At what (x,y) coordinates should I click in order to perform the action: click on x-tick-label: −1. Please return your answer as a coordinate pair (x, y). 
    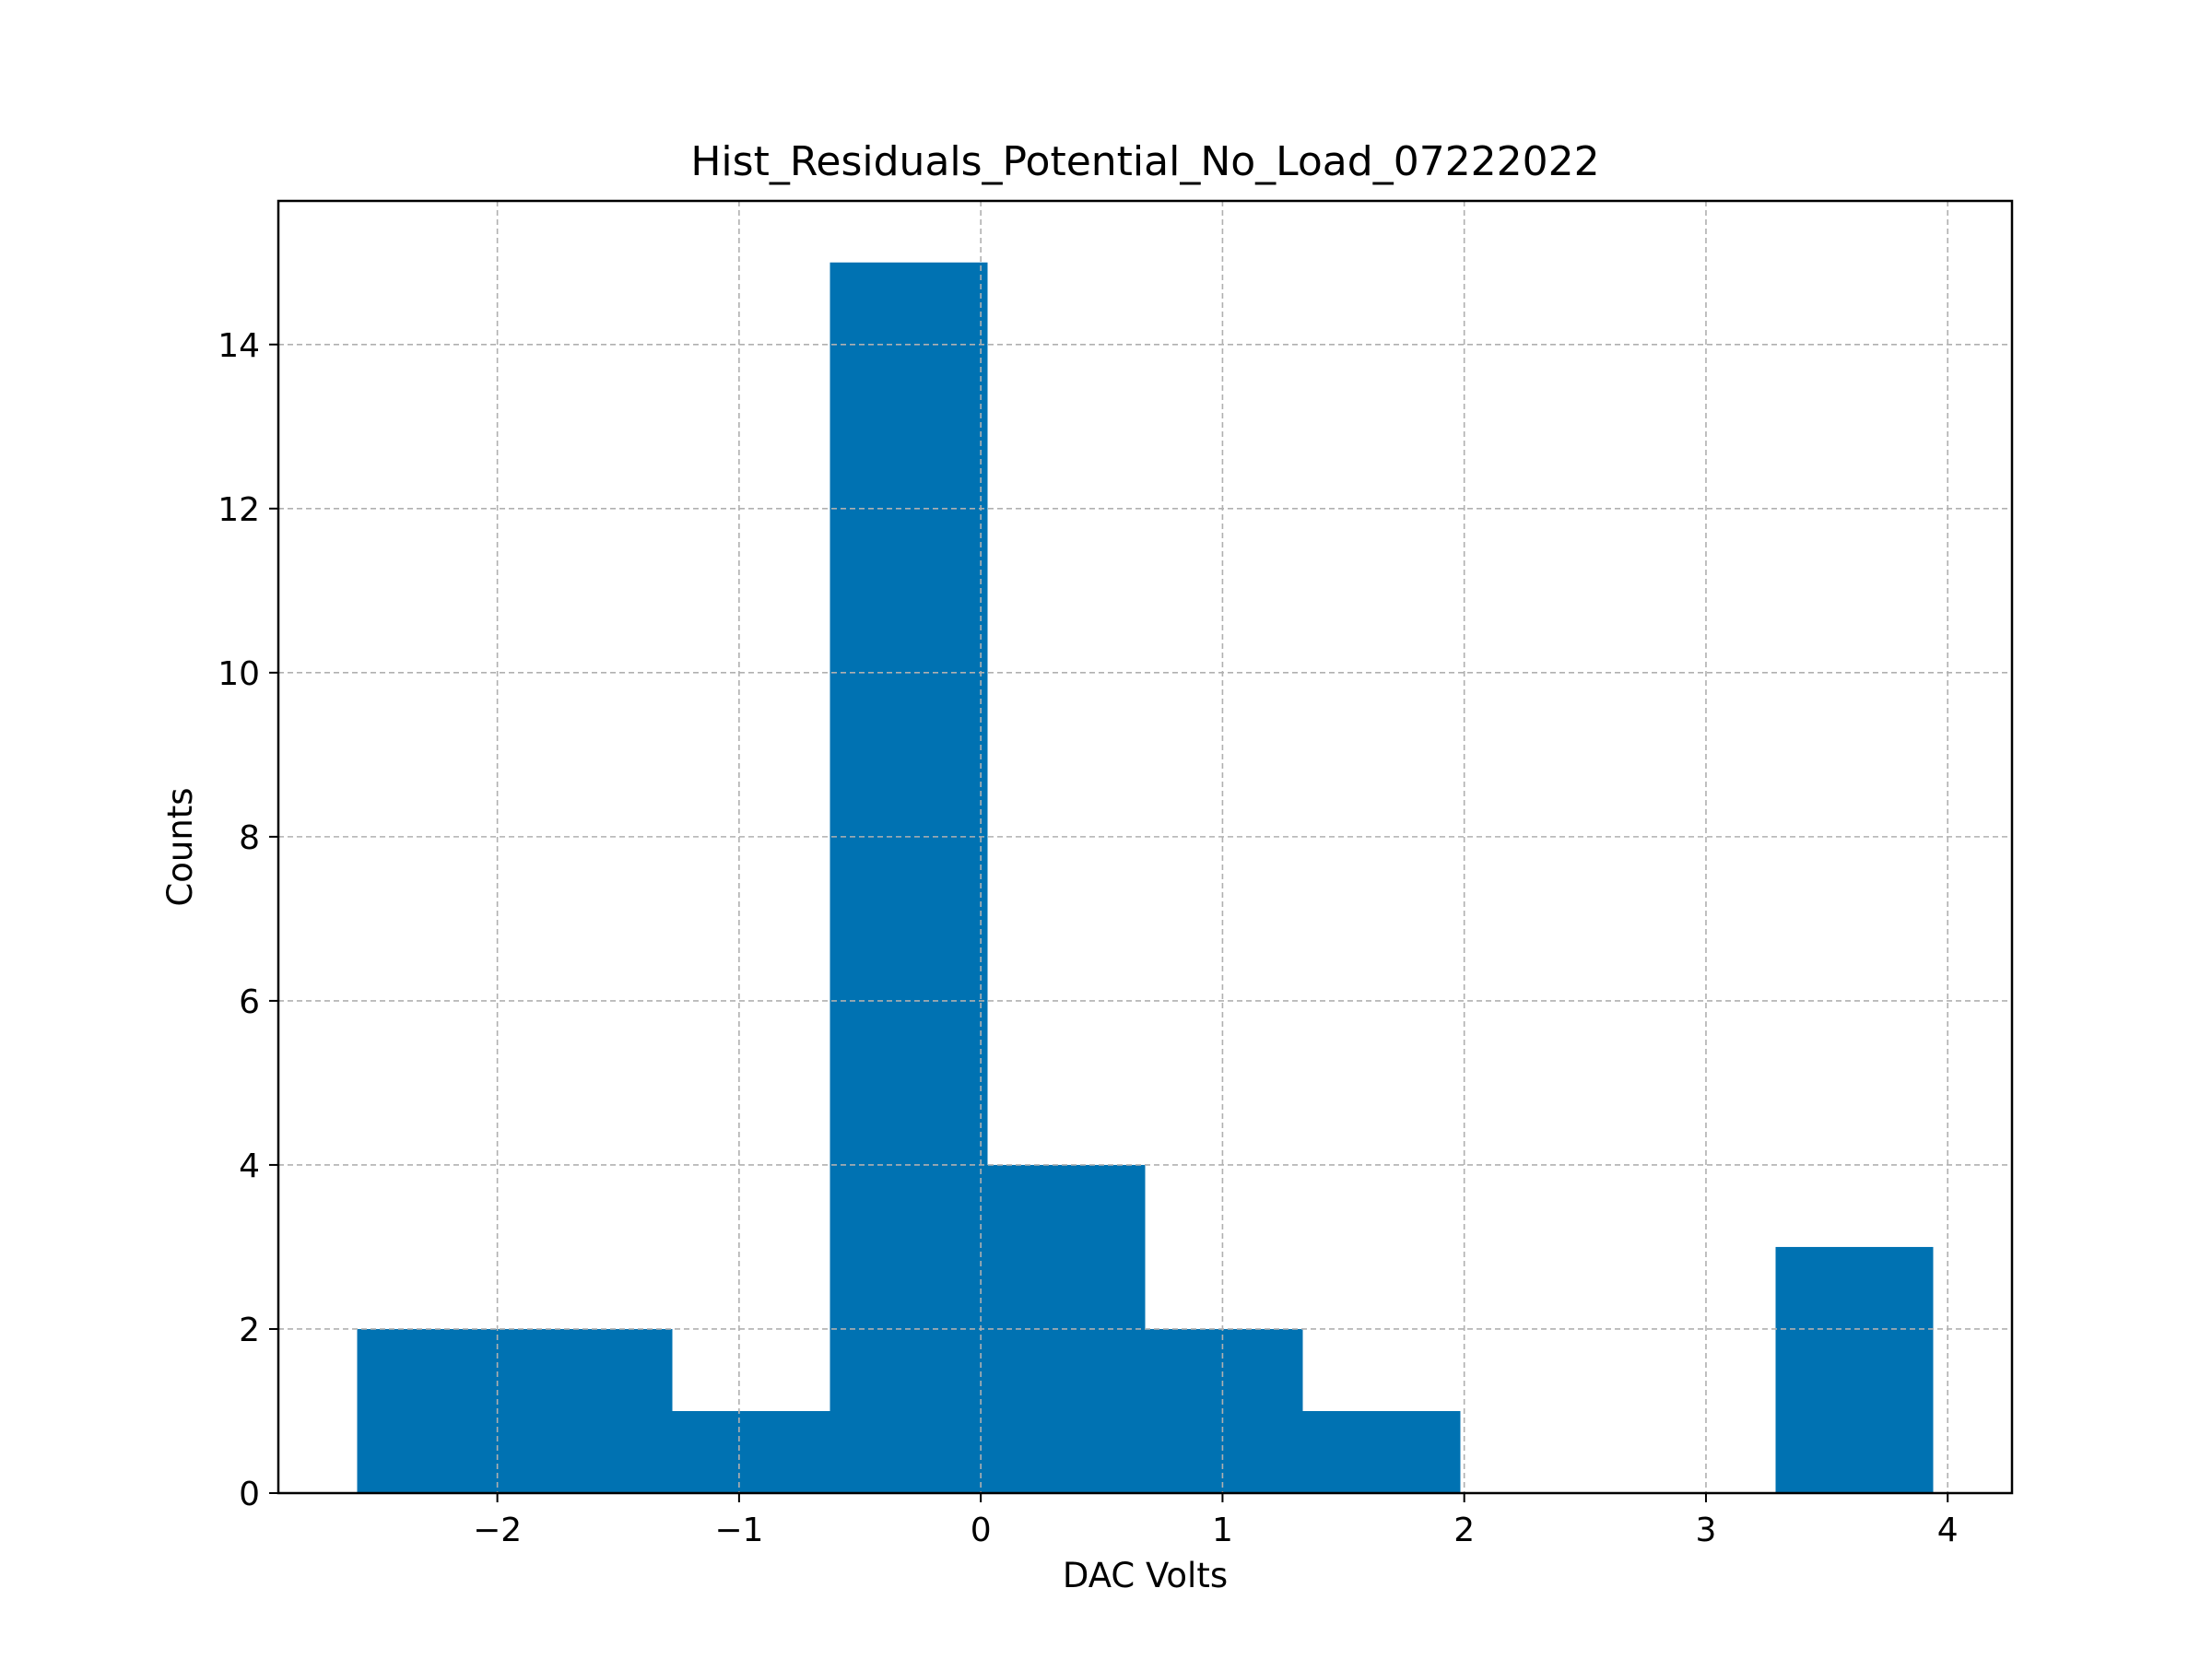
    Looking at the image, I should click on (738, 1530).